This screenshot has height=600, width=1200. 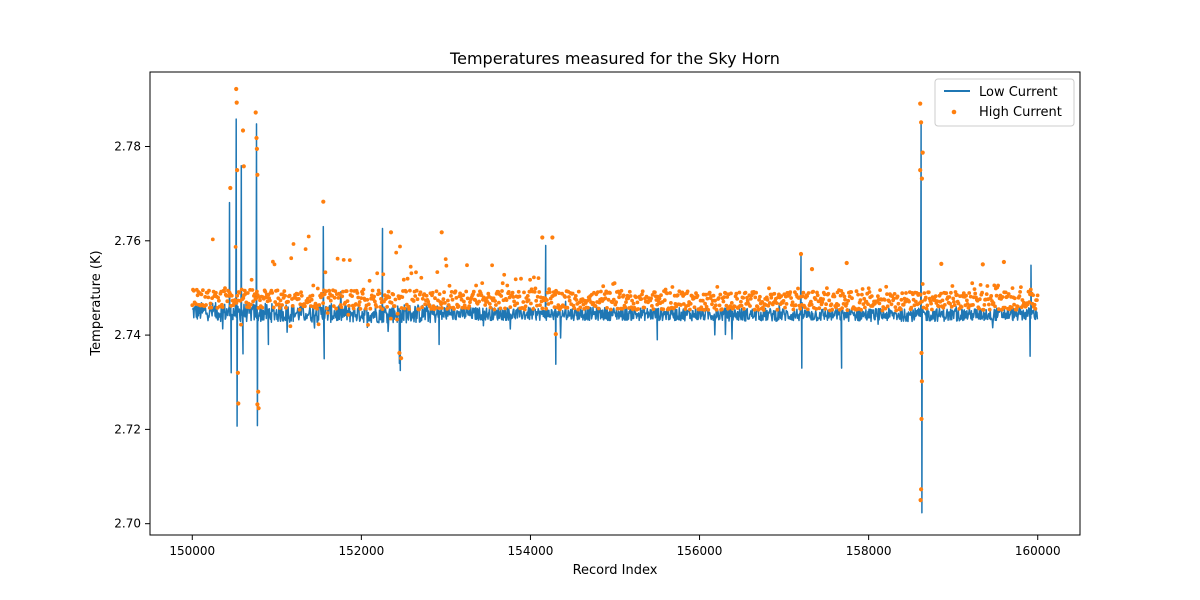 I want to click on y-tick-label: 2.74, so click(x=127, y=335).